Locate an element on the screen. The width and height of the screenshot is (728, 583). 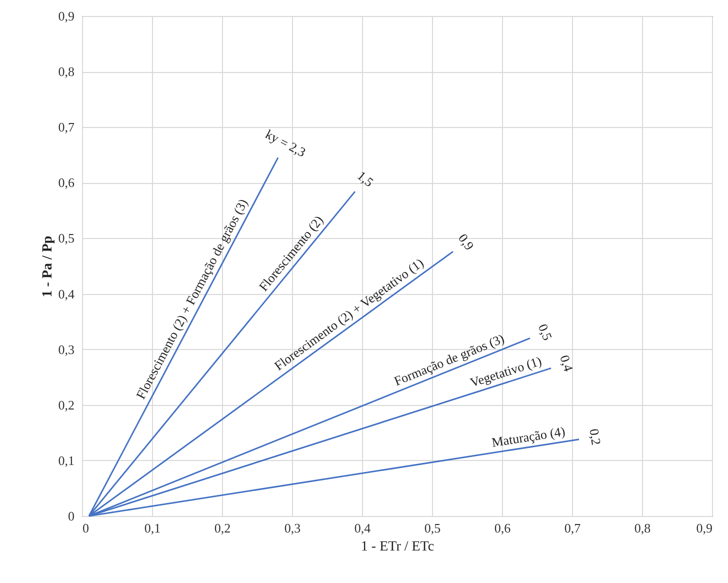
y-tick-label: 0,4 is located at coordinates (66, 294).